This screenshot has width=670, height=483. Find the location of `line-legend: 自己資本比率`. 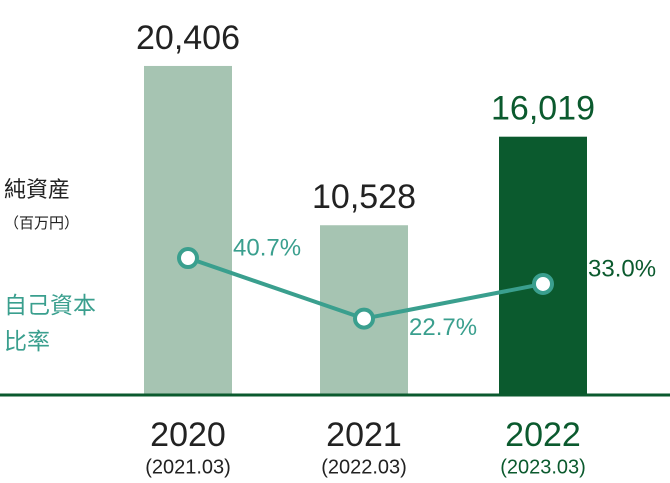

line-legend: 自己資本比率 is located at coordinates (50, 324).